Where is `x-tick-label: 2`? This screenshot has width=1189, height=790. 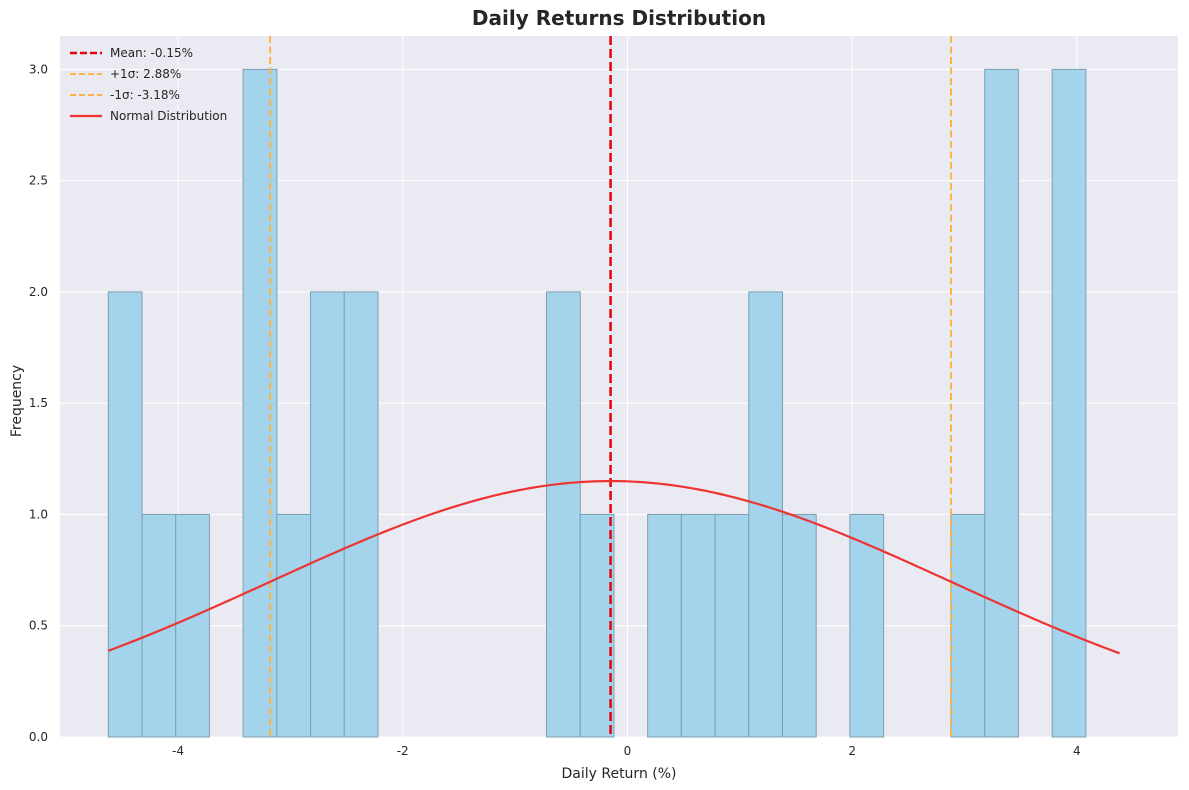 x-tick-label: 2 is located at coordinates (852, 751).